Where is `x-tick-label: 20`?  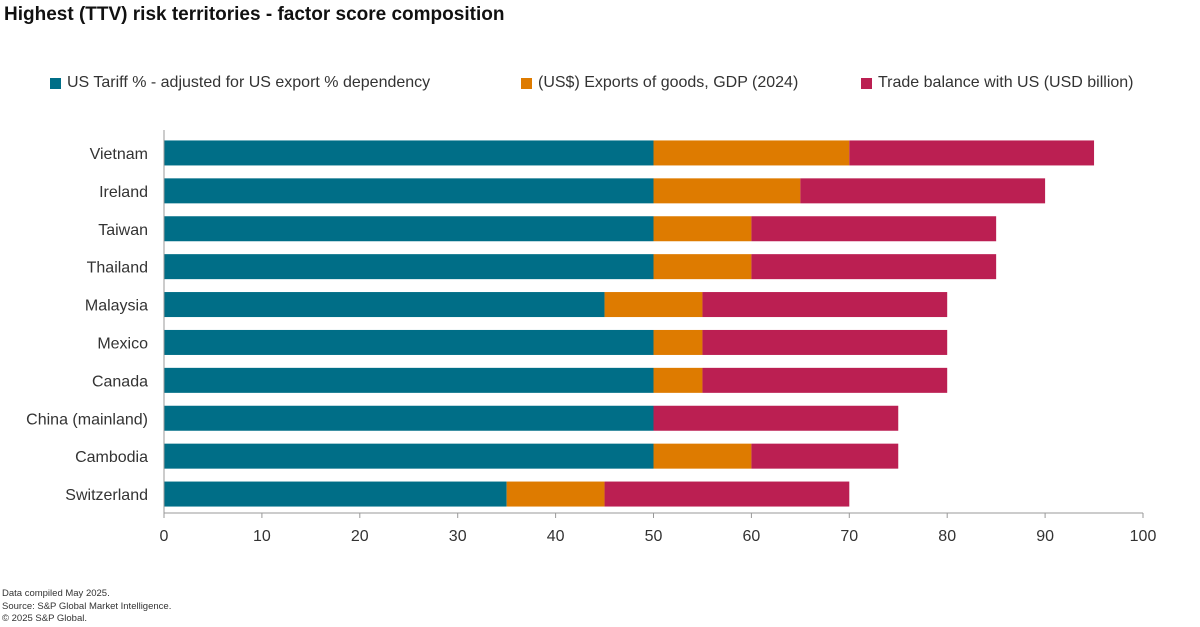
x-tick-label: 20 is located at coordinates (360, 536).